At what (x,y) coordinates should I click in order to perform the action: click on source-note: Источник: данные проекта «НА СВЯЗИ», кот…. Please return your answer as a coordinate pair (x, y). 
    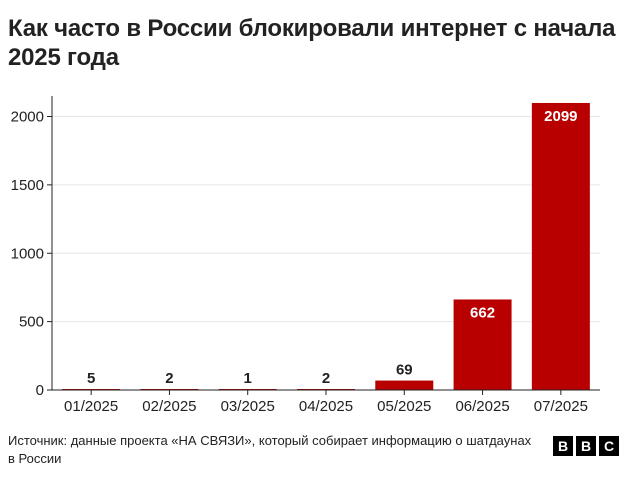
    Looking at the image, I should click on (270, 449).